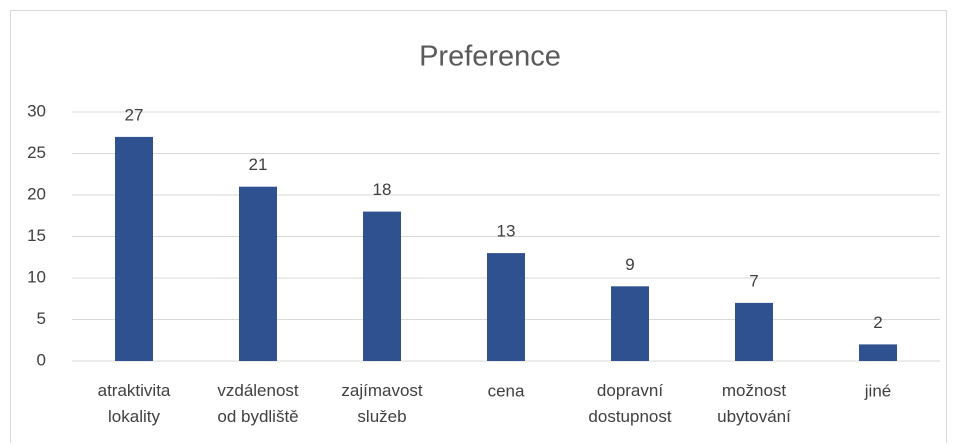 Image resolution: width=957 pixels, height=448 pixels. What do you see at coordinates (36, 193) in the screenshot?
I see `y-tick-label: 20` at bounding box center [36, 193].